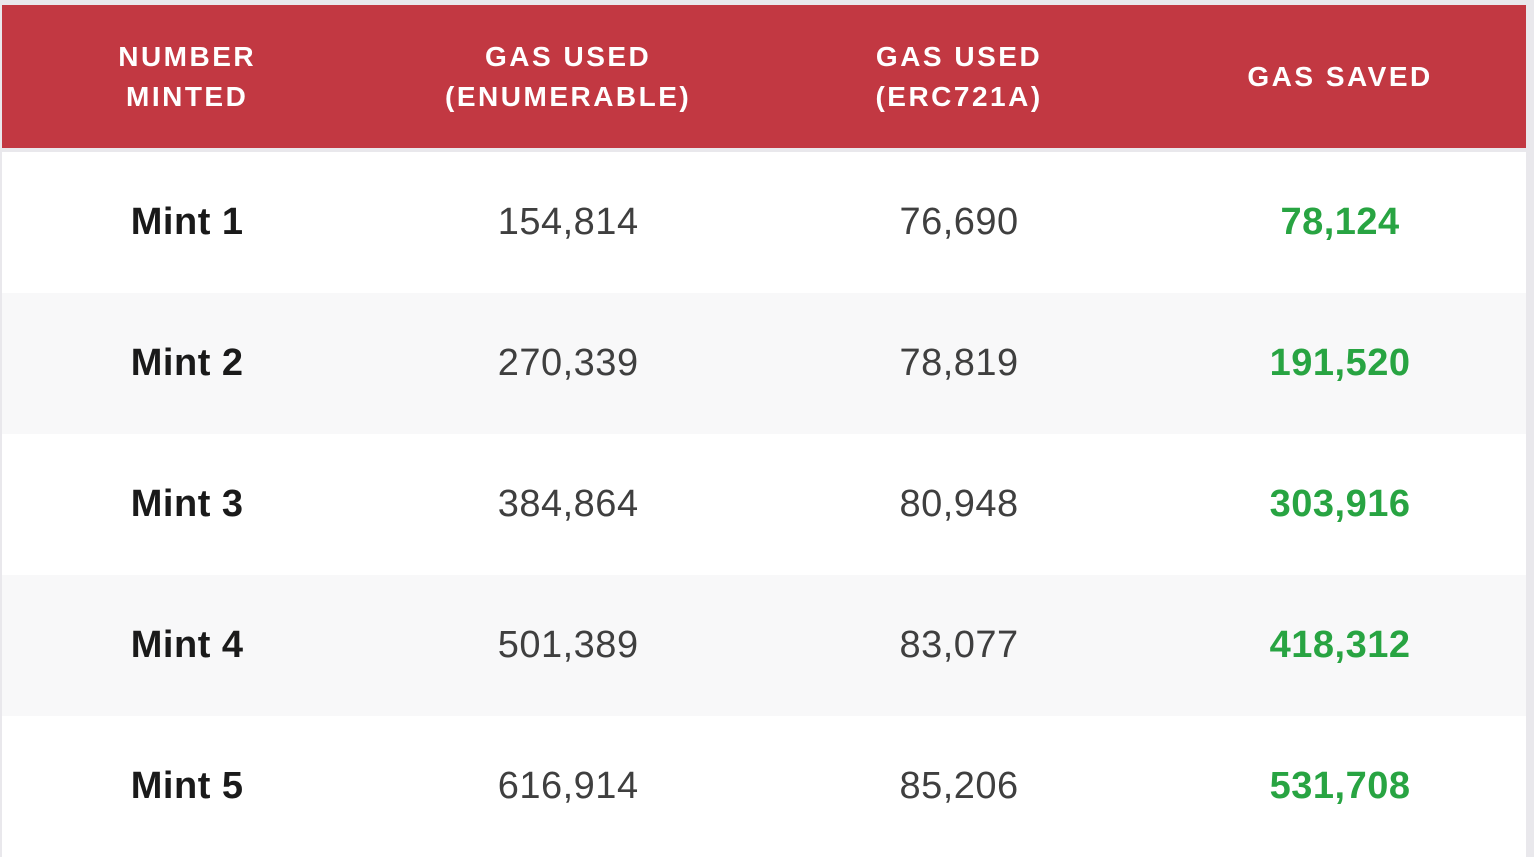  What do you see at coordinates (1340, 78) in the screenshot?
I see `header-gas-saved: GAS SAVED` at bounding box center [1340, 78].